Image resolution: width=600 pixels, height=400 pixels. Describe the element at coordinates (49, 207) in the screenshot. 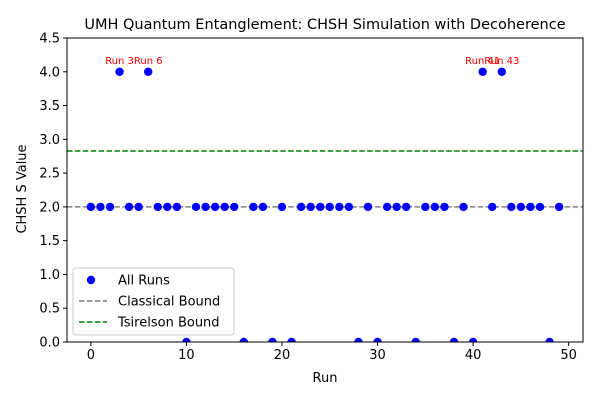

I see `y-tick-label: 2.0` at that location.